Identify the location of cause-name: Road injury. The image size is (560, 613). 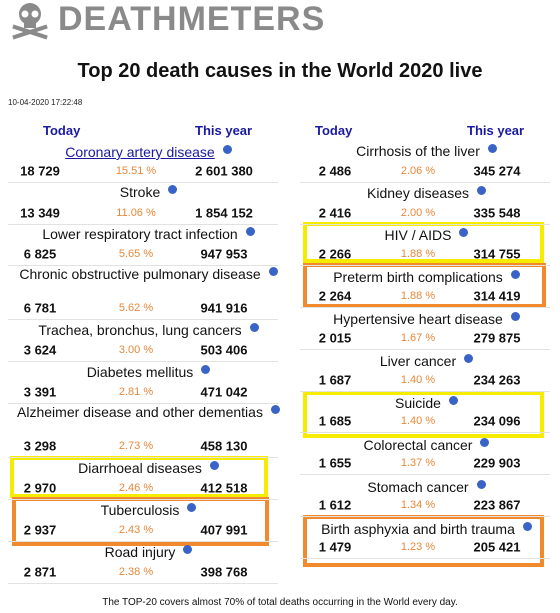
(140, 552).